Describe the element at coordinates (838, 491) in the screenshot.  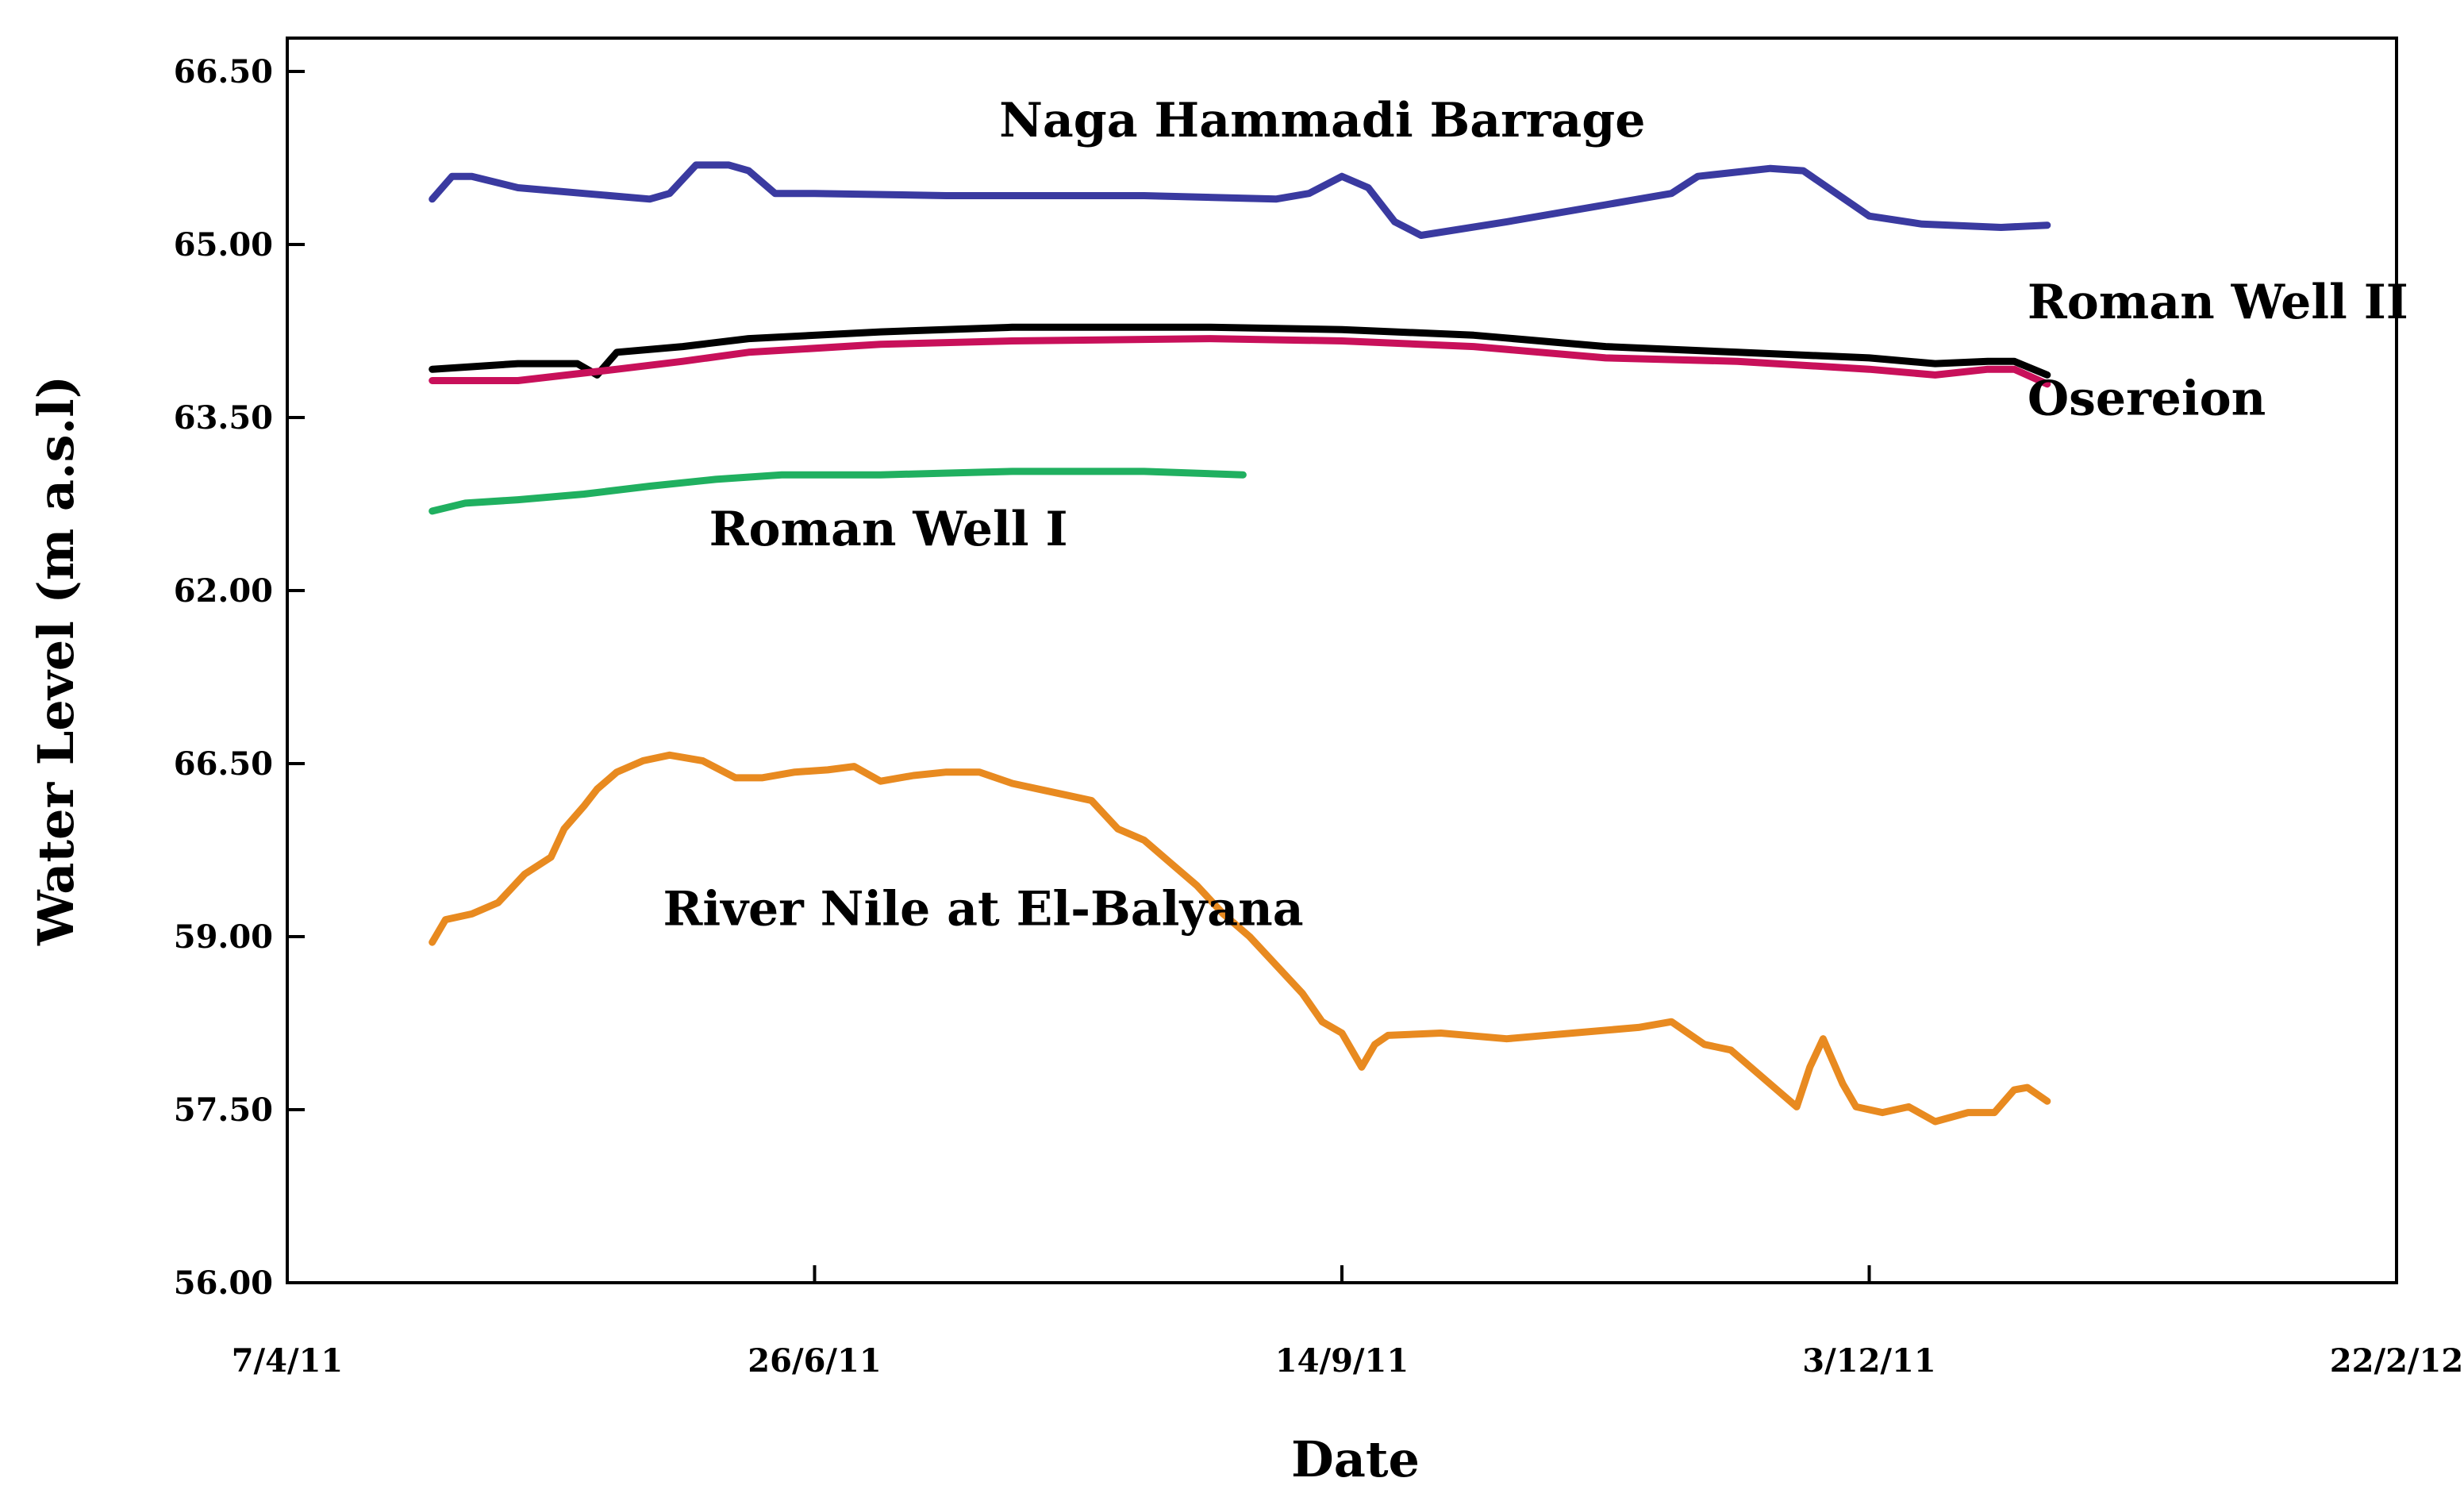
I see `series-line-roman-well-i` at that location.